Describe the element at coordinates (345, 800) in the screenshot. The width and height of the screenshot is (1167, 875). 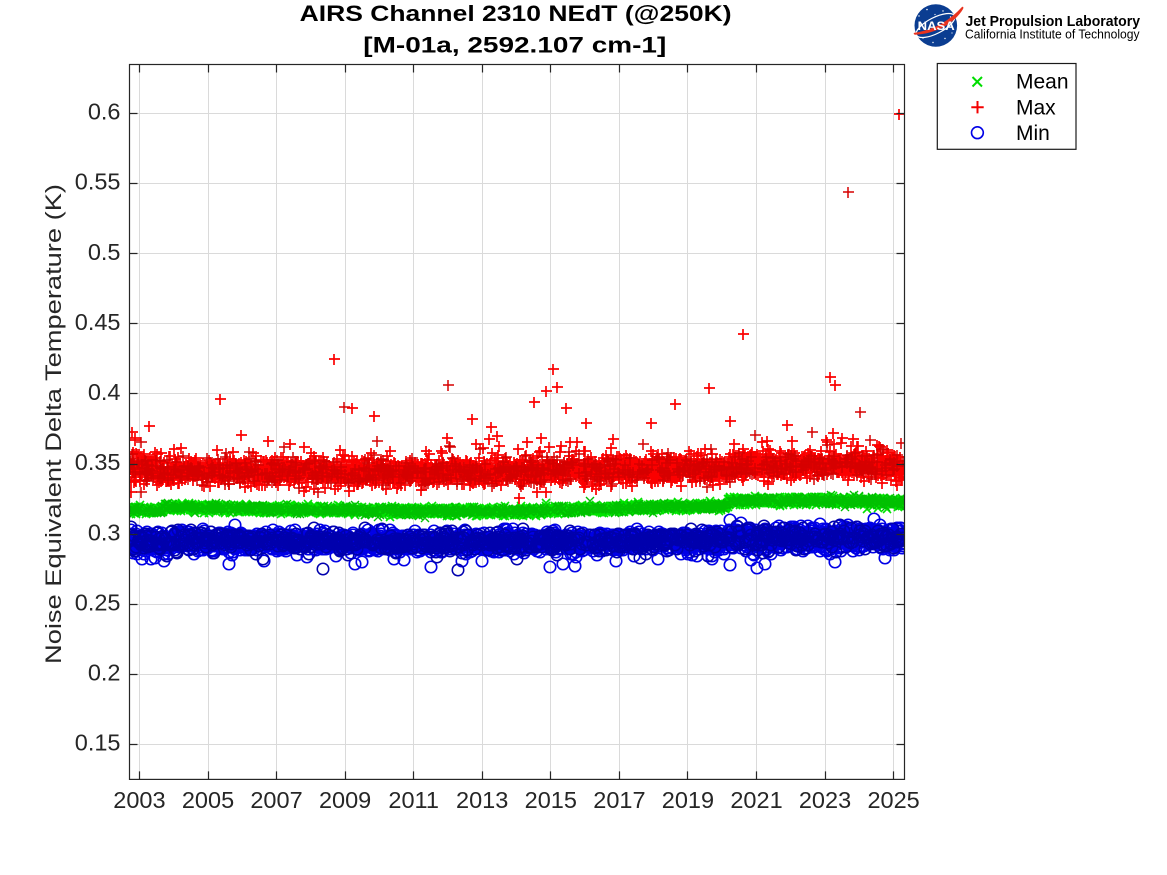
I see `svg-text: 2009` at that location.